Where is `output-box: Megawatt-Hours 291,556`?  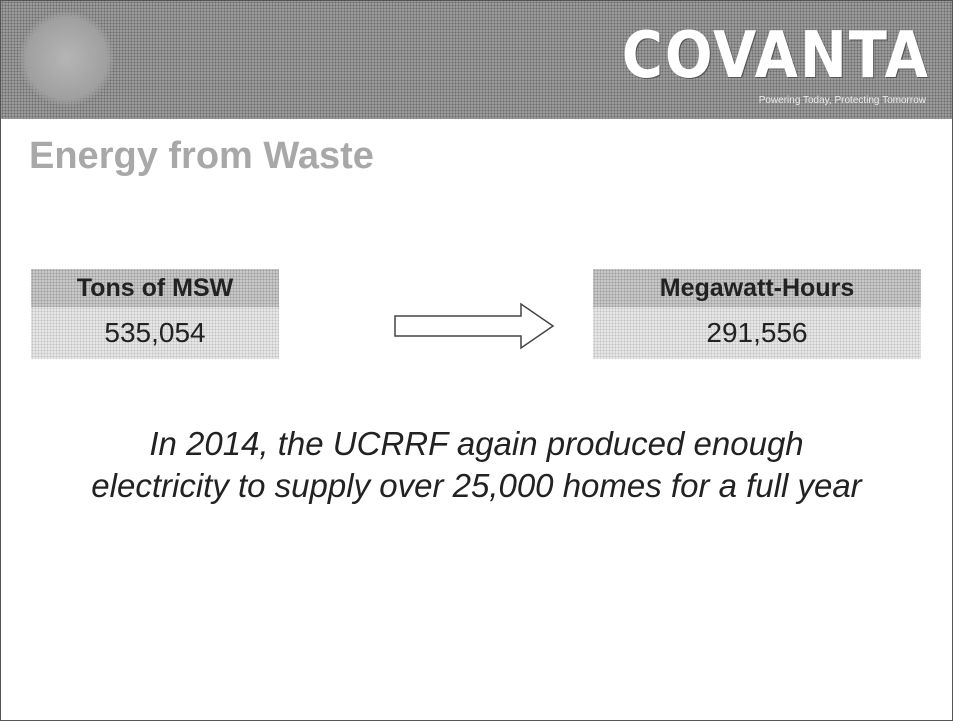 output-box: Megawatt-Hours 291,556 is located at coordinates (757, 314).